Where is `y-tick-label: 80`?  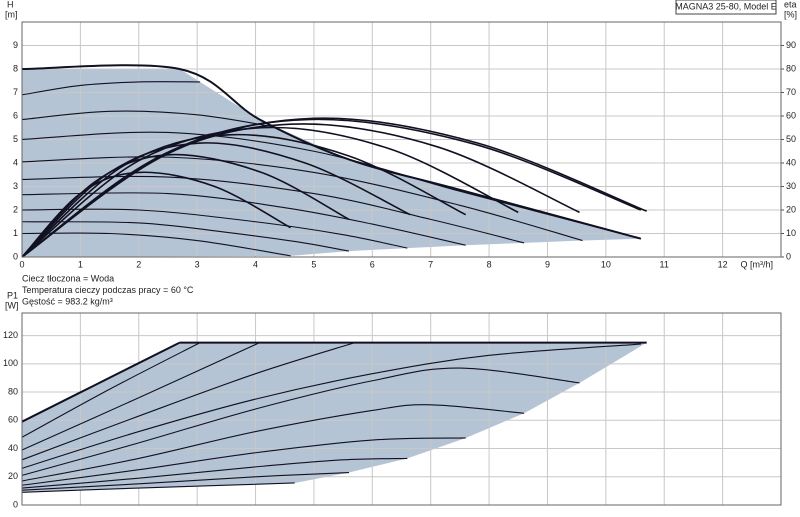
y-tick-label: 80 is located at coordinates (13, 391).